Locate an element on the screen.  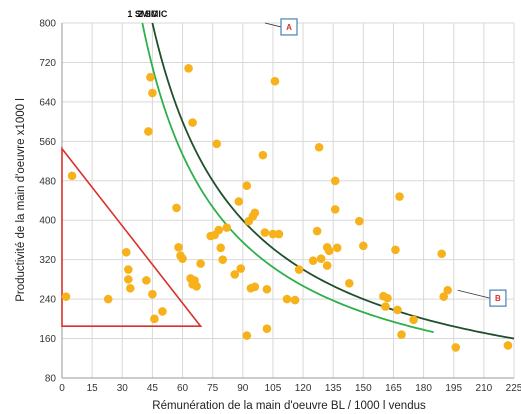
marker-leader-line is located at coordinates (474, 294).